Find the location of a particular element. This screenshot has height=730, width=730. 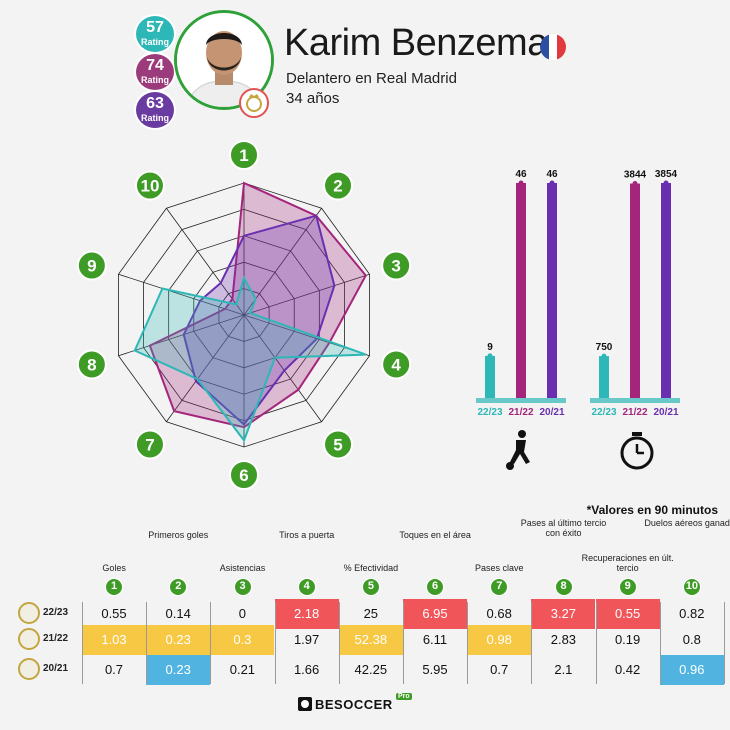

besoccer-logo: BESOCCER is located at coordinates (354, 704).